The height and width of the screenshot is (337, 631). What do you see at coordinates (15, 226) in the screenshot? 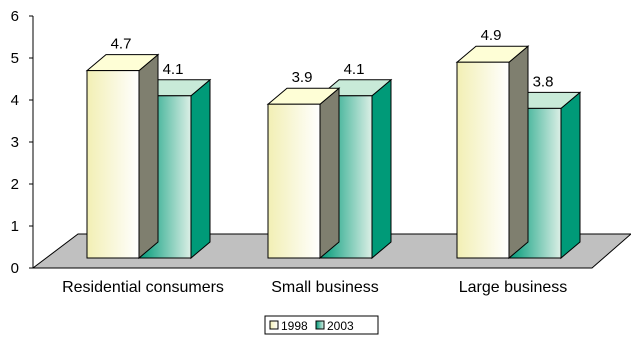
I see `y-tick-label: 1` at bounding box center [15, 226].